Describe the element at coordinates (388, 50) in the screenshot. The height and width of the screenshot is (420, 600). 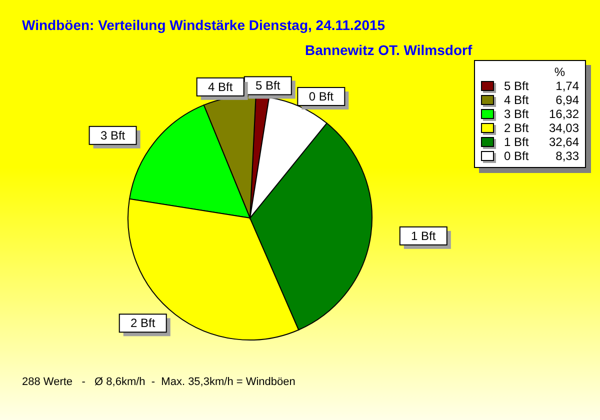
I see `chart-subtitle: Bannewitz OT. Wilmsdorf` at that location.